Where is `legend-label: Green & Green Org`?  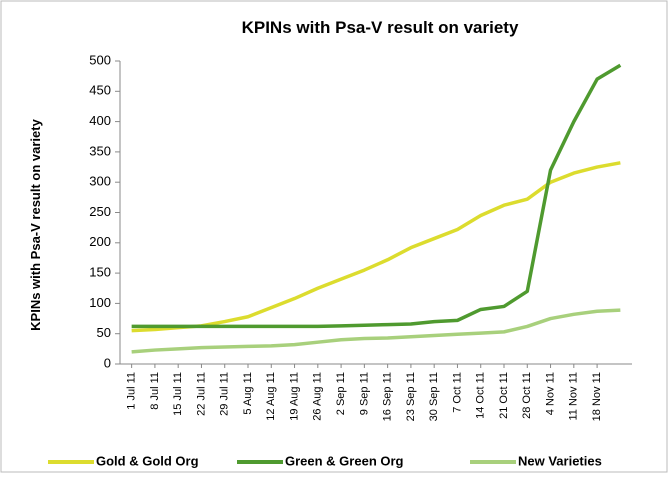
legend-label: Green & Green Org is located at coordinates (344, 460).